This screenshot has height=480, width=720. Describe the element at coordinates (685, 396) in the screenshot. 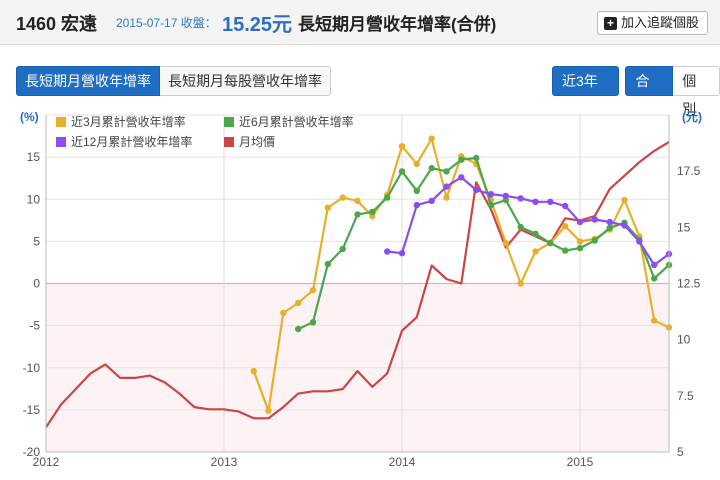

I see `y-right-tick-label: 7.5` at that location.